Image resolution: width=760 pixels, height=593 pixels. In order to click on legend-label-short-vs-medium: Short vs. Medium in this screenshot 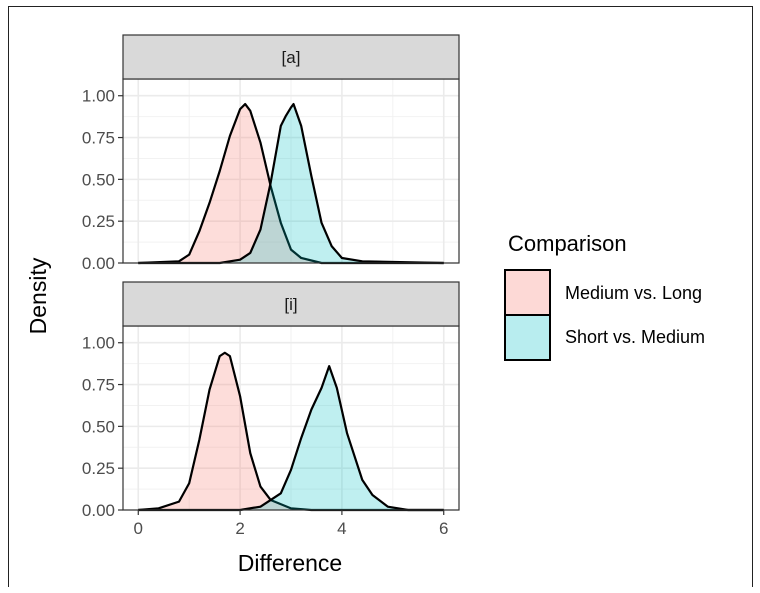, I will do `click(635, 337)`.